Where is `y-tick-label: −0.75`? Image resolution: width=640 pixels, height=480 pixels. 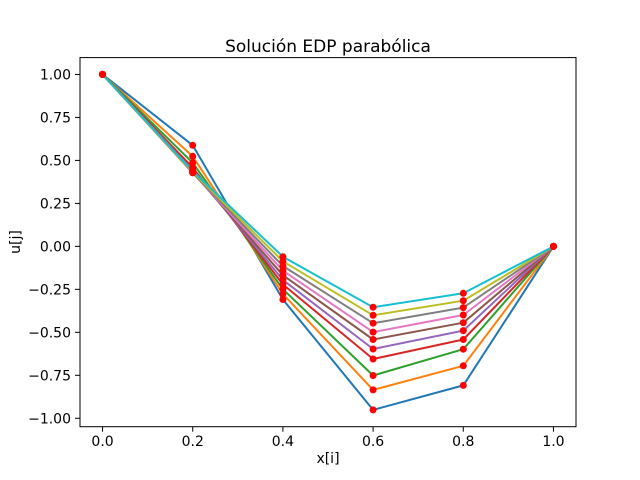 y-tick-label: −0.75 is located at coordinates (49, 376).